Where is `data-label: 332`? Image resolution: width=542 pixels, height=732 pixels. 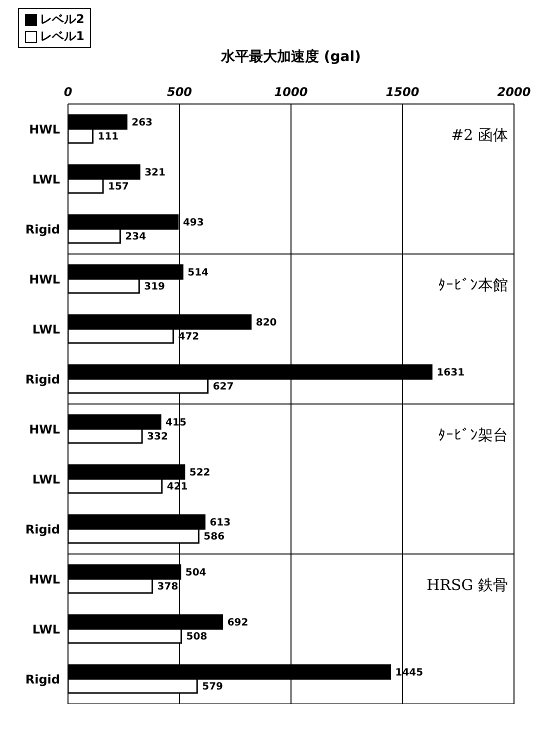
data-label: 332 is located at coordinates (157, 437).